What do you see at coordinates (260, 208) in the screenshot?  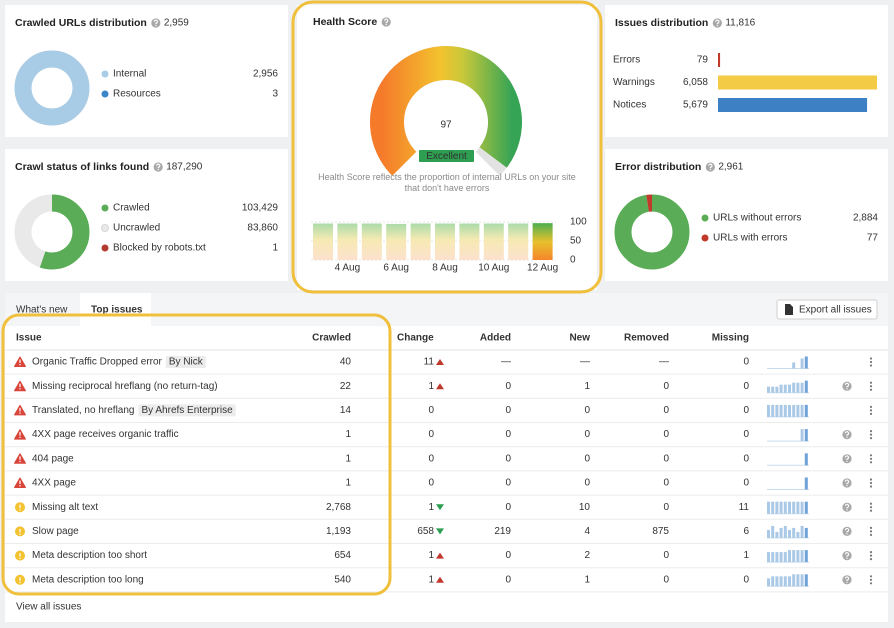 I see `legend-value: 103,429` at bounding box center [260, 208].